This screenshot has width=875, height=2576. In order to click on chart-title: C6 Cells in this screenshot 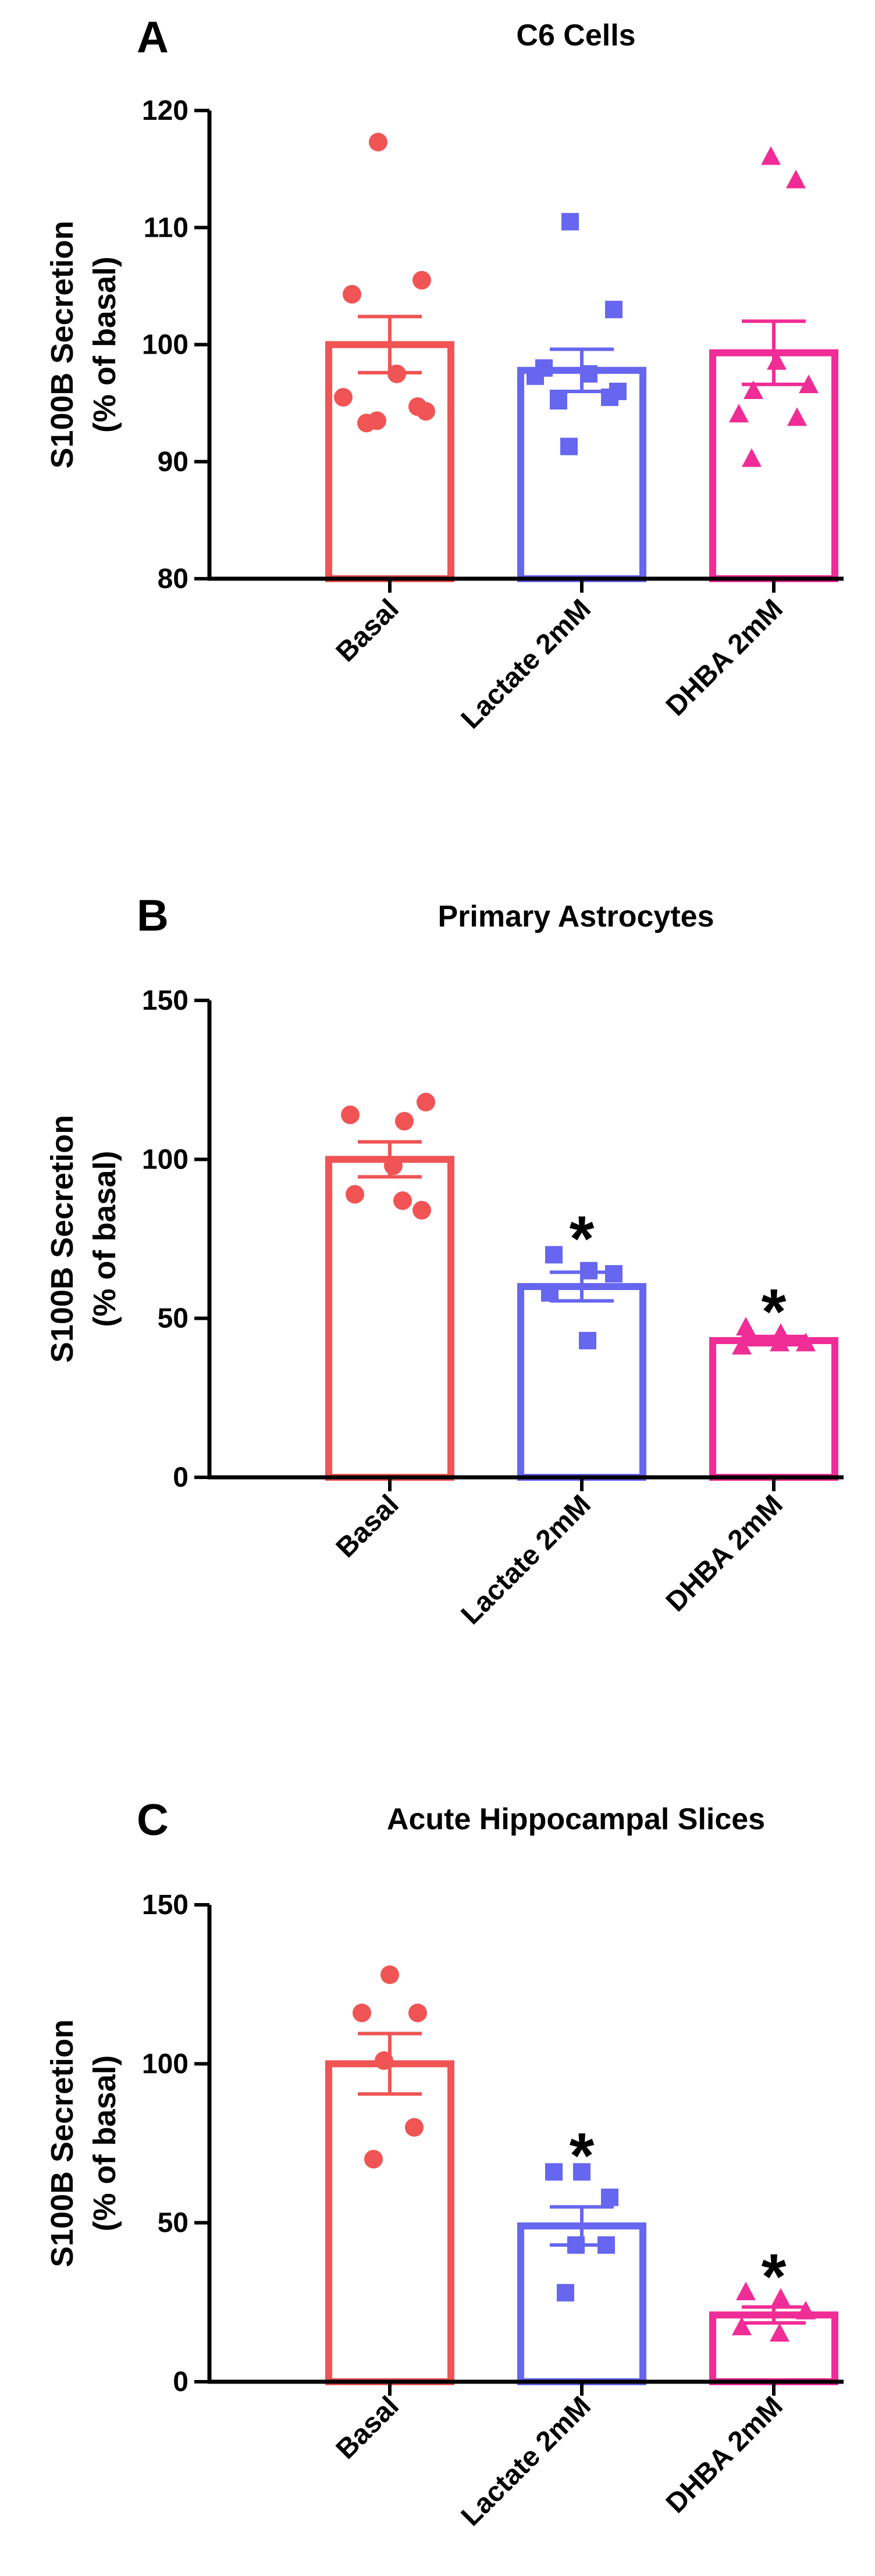, I will do `click(575, 35)`.